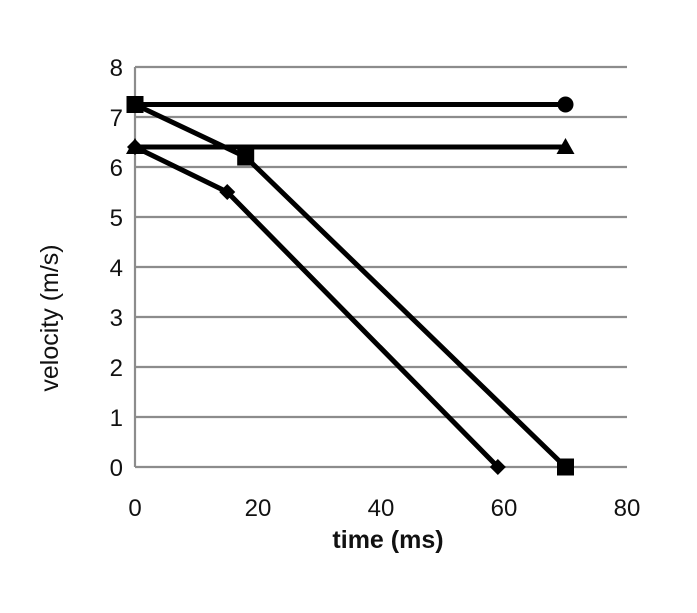 The width and height of the screenshot is (697, 613). Describe the element at coordinates (116, 118) in the screenshot. I see `y-tick-label-7: 7` at that location.